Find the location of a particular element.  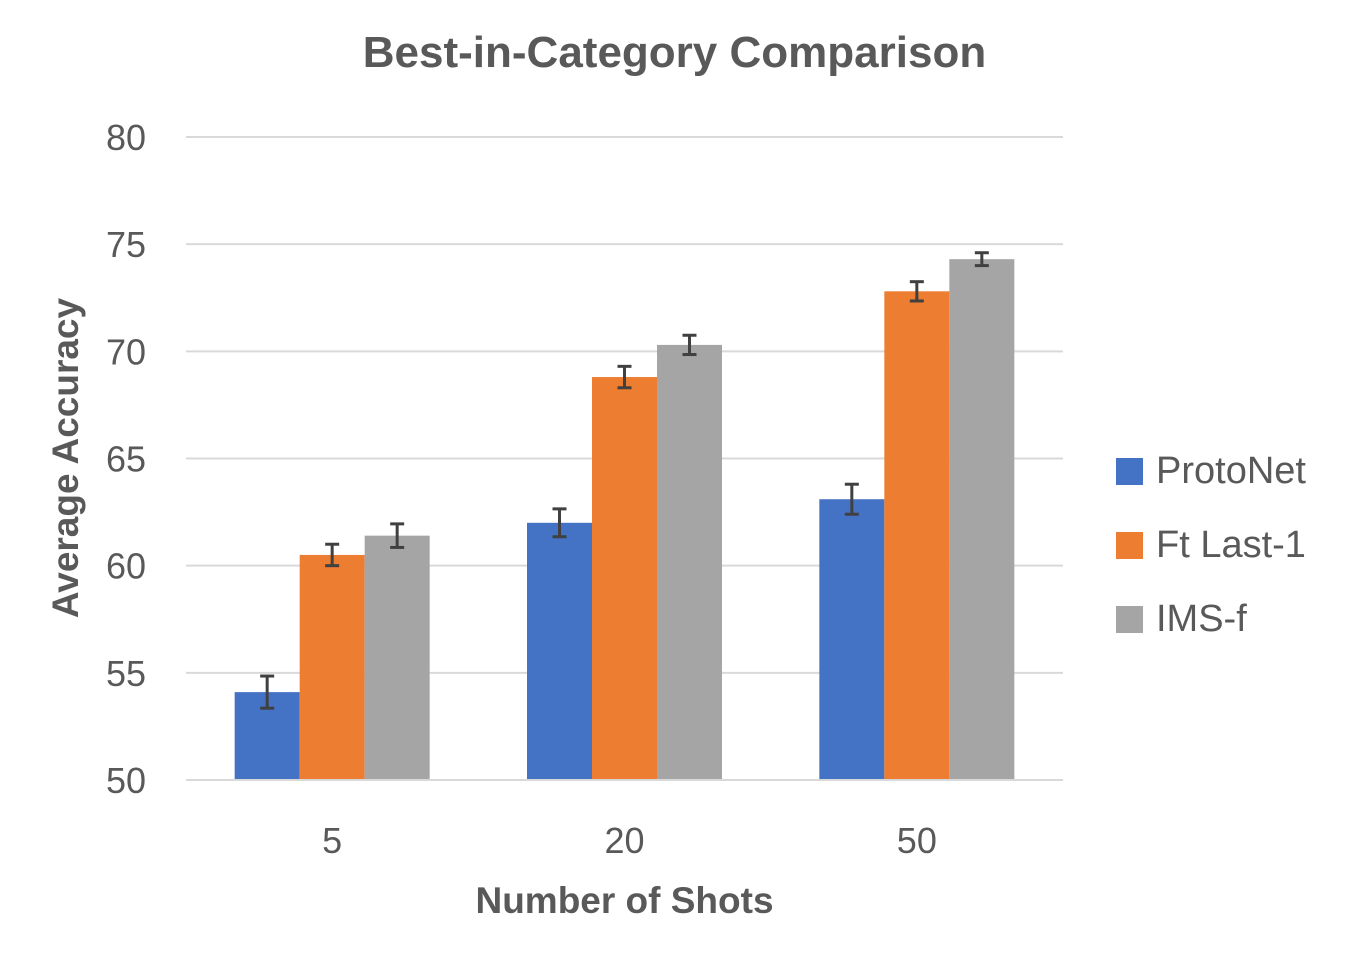

legend-item-ft-last-1: Ft Last-1 is located at coordinates (1211, 545).